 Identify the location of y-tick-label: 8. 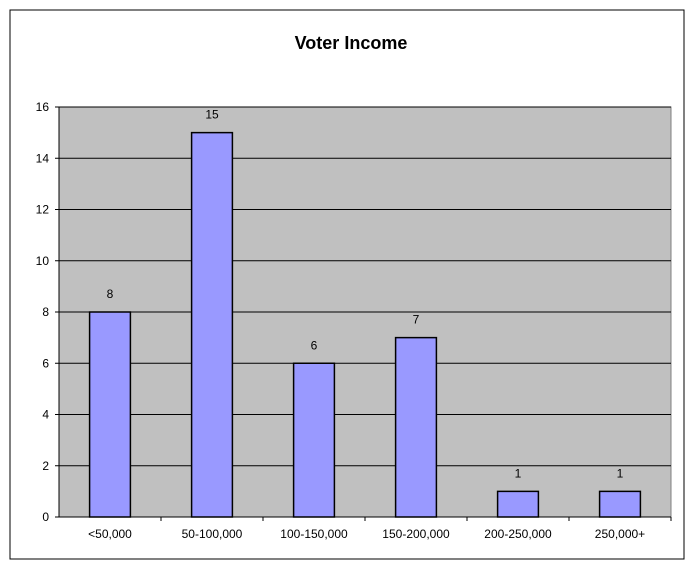
(45, 312).